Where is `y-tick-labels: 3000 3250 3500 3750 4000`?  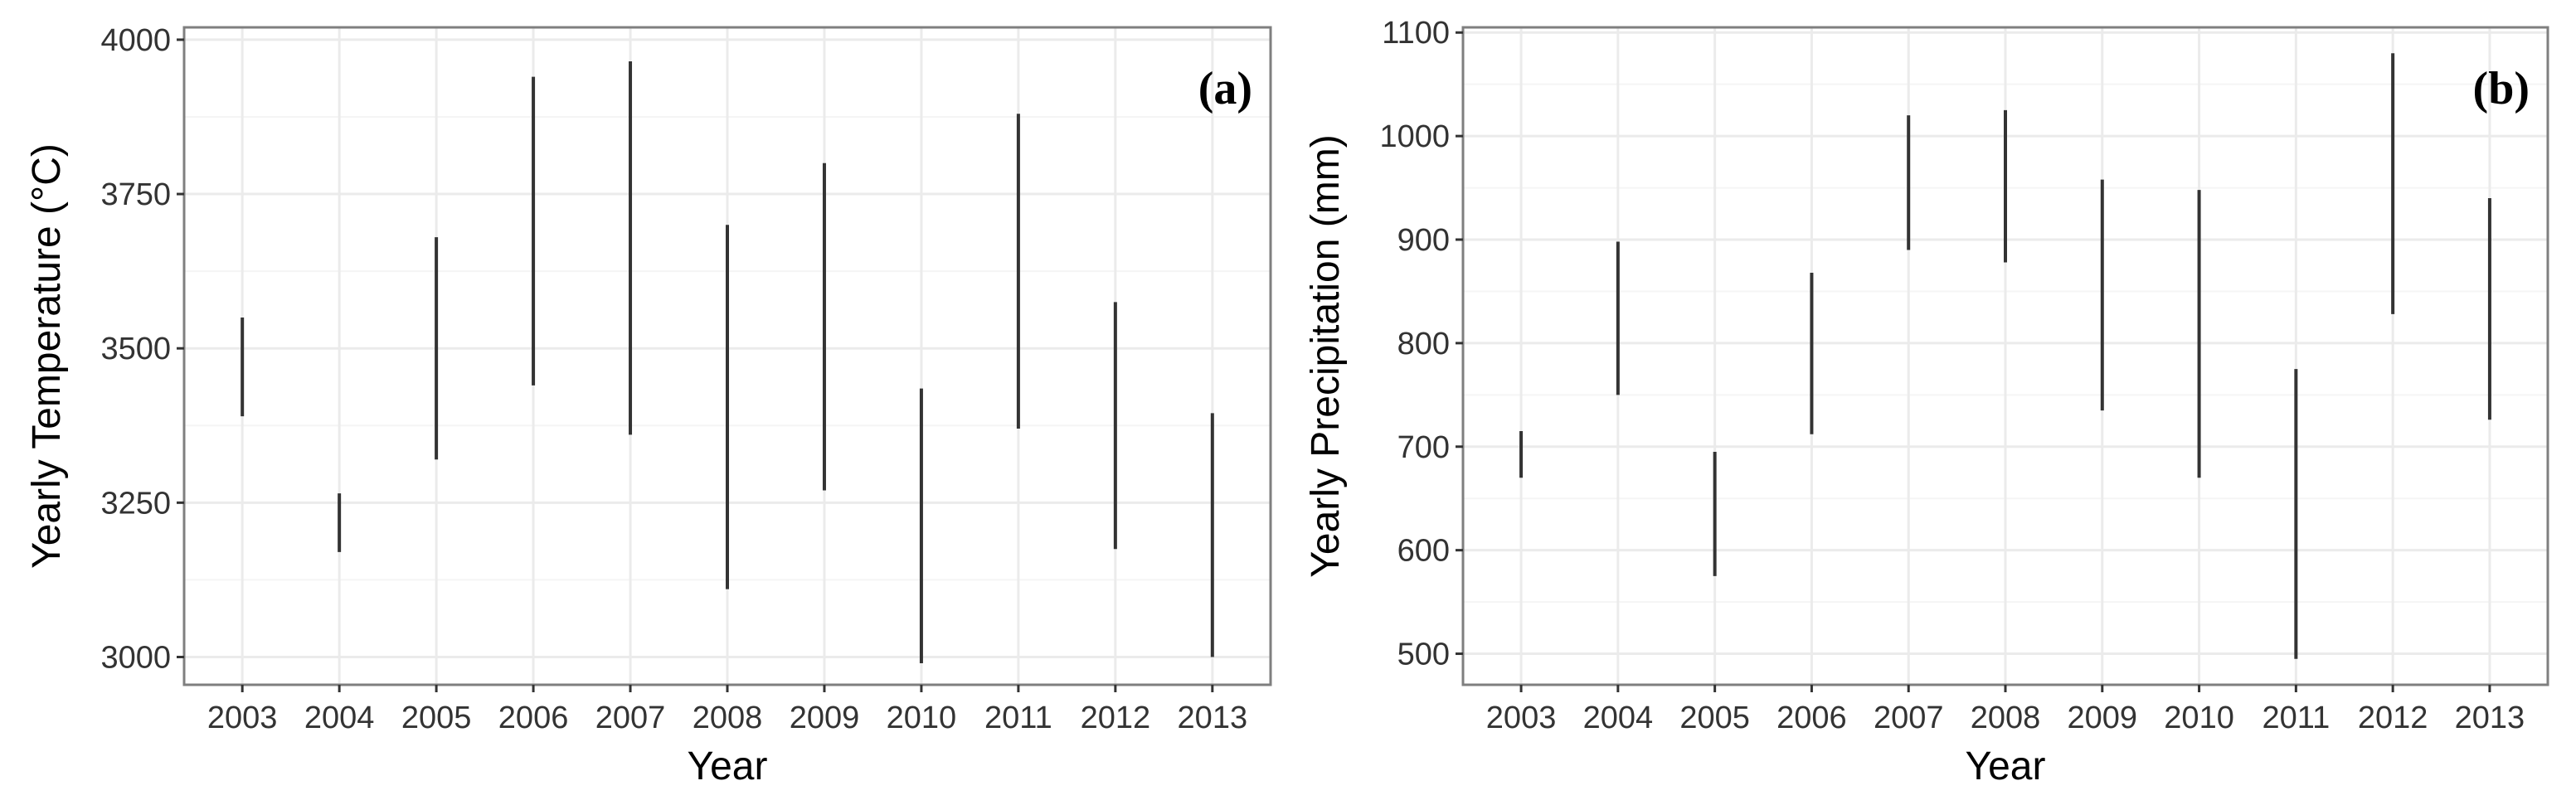
y-tick-labels: 3000 3250 3500 3750 4000 is located at coordinates (136, 349).